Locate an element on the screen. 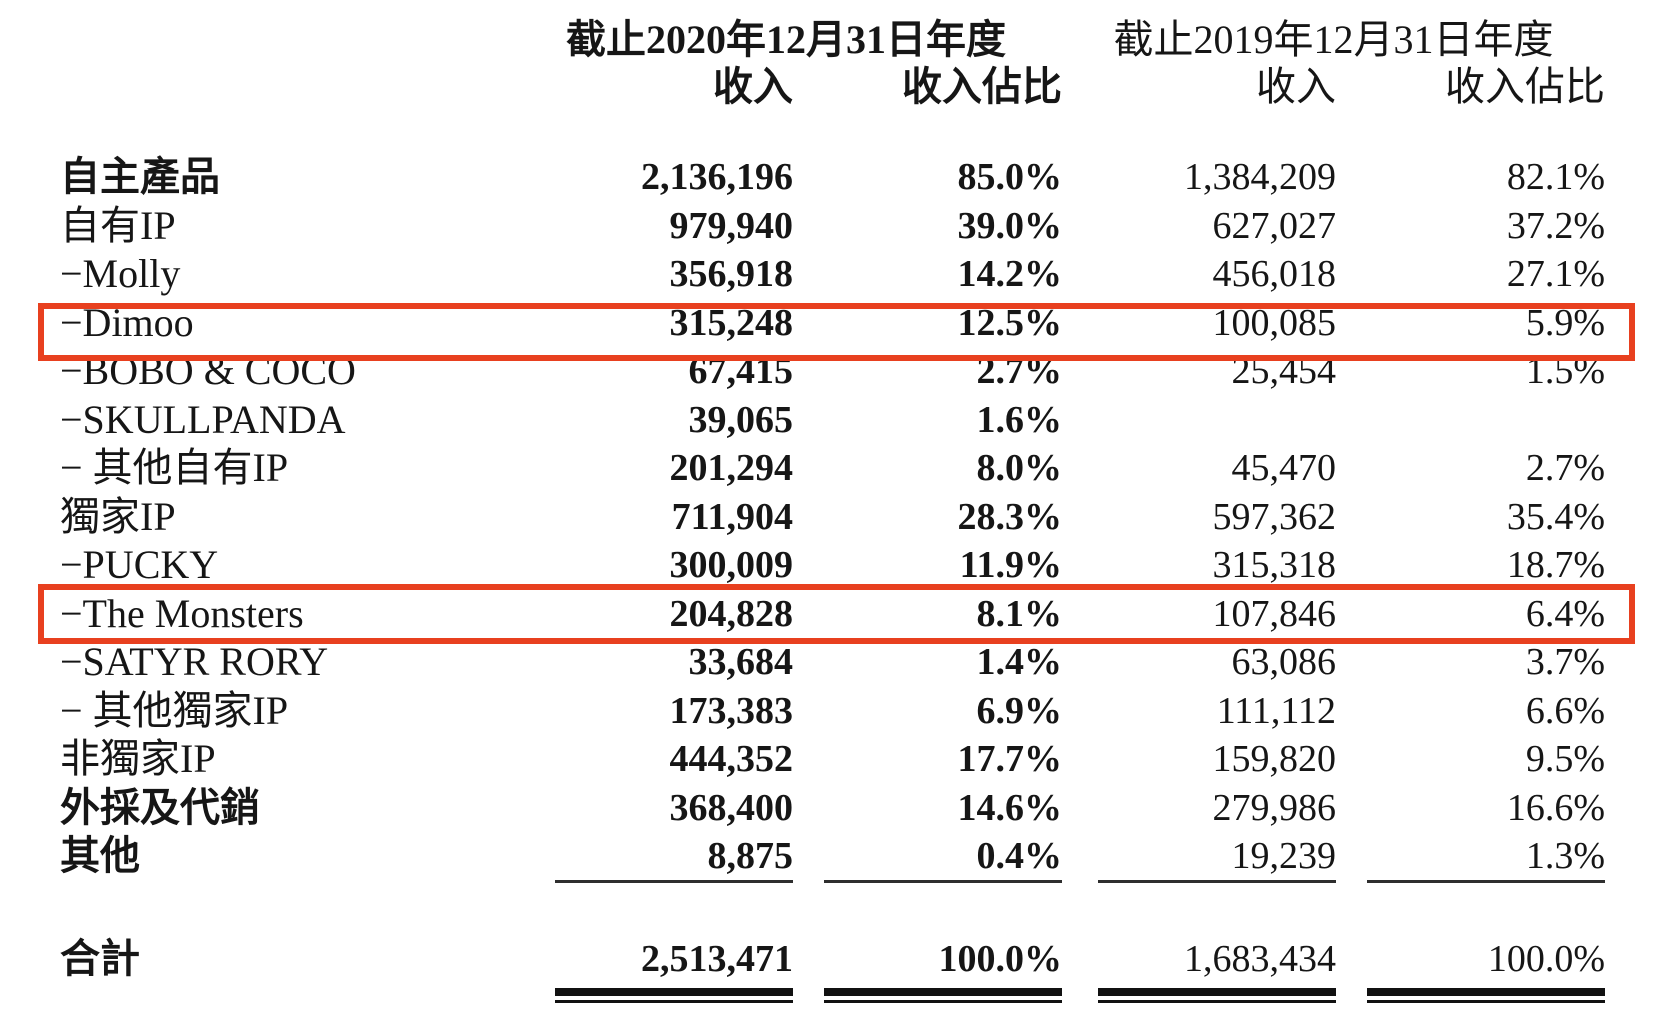 The width and height of the screenshot is (1660, 1018). cell-share-2019: 2.7% is located at coordinates (1565, 468).